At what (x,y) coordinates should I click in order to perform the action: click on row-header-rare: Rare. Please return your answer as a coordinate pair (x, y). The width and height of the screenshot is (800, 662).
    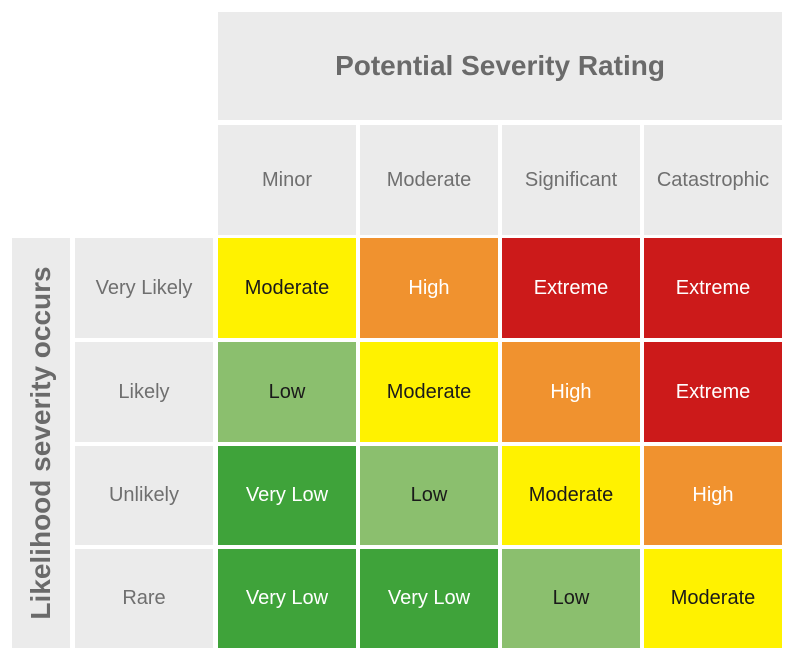
    Looking at the image, I should click on (144, 598).